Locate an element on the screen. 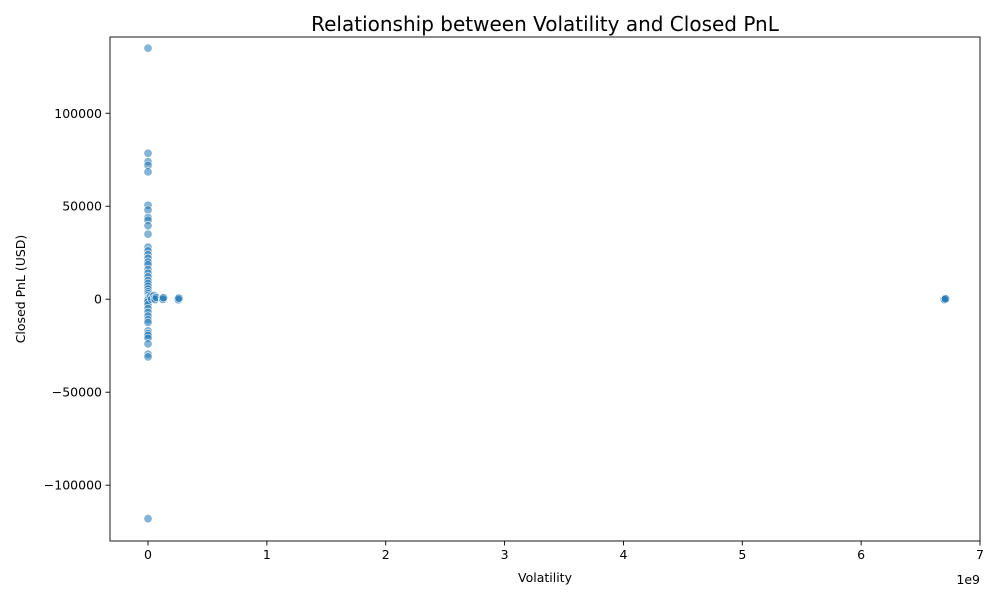 The height and width of the screenshot is (600, 1000). y-tick-label: −100000 is located at coordinates (73, 485).